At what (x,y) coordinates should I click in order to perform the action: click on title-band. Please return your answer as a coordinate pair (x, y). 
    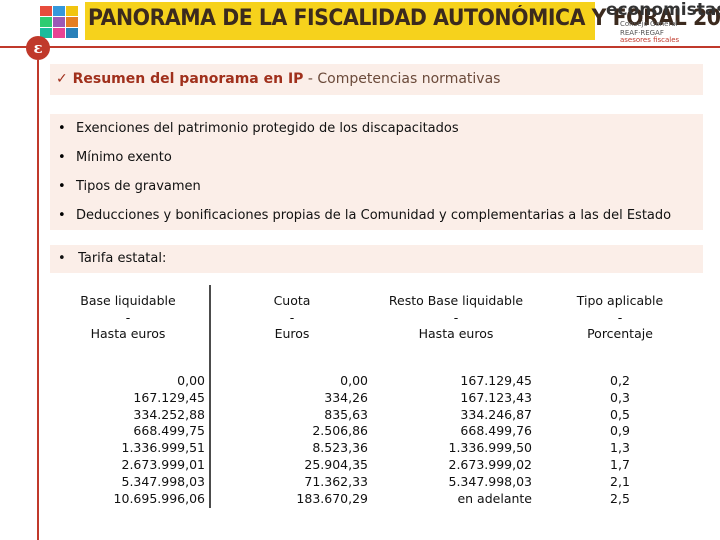
    Looking at the image, I should click on (340, 21).